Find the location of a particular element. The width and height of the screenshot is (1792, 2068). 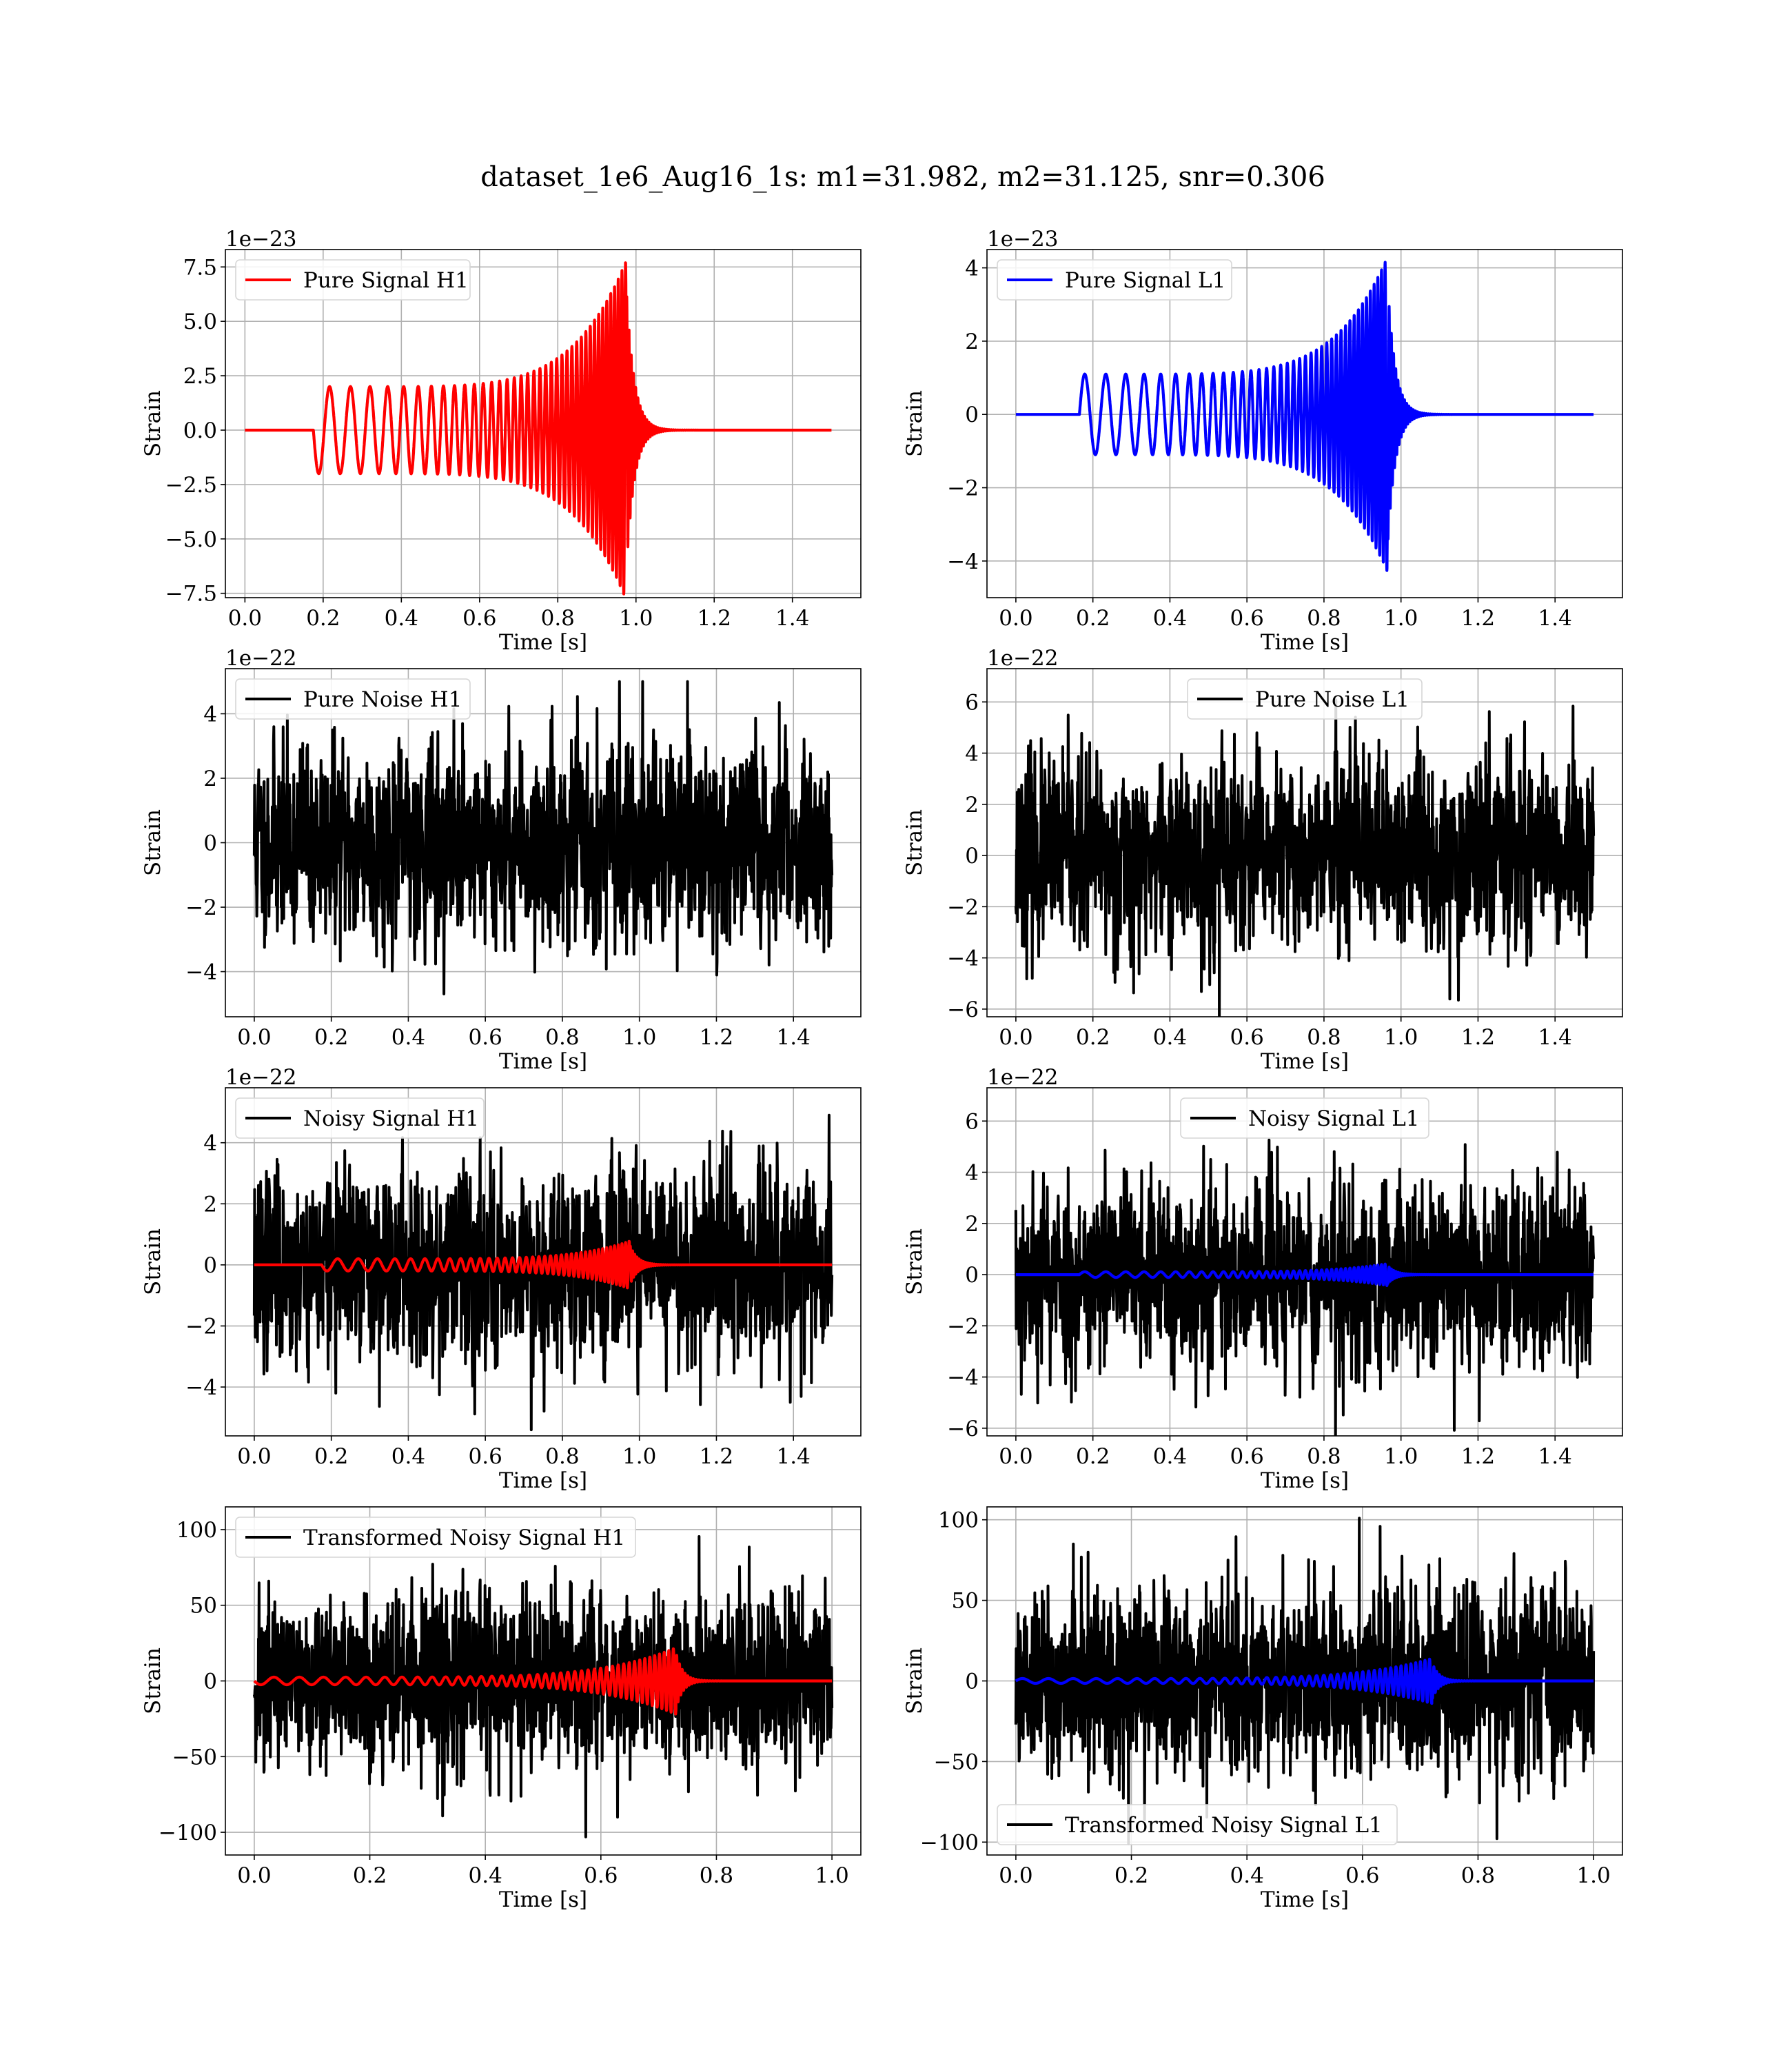

y-tick-label: 2.5 is located at coordinates (200, 377).